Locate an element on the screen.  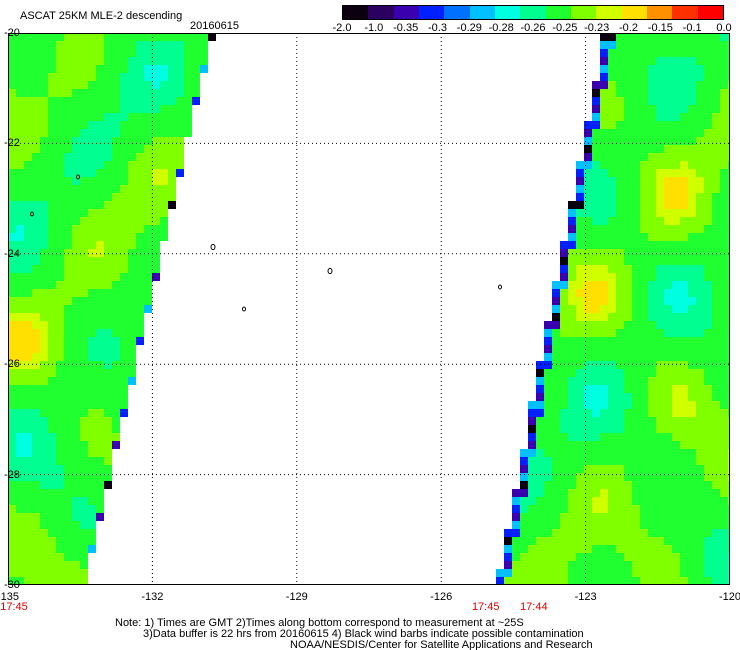
latitude-label: -28 is located at coordinates (12, 474).